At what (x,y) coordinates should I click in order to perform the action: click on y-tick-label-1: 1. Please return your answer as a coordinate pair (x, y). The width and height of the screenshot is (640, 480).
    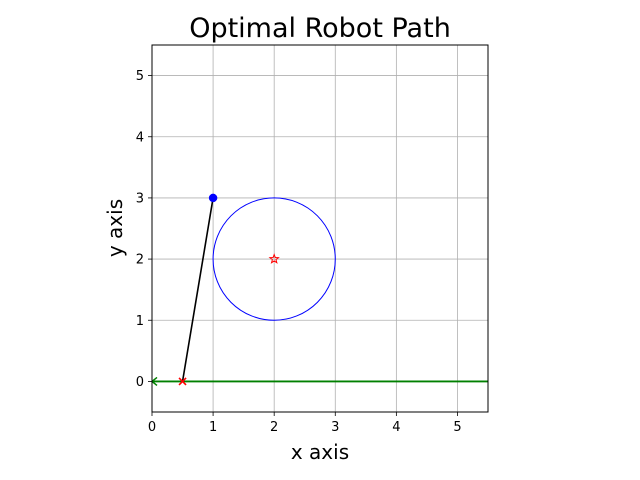
    Looking at the image, I should click on (140, 321).